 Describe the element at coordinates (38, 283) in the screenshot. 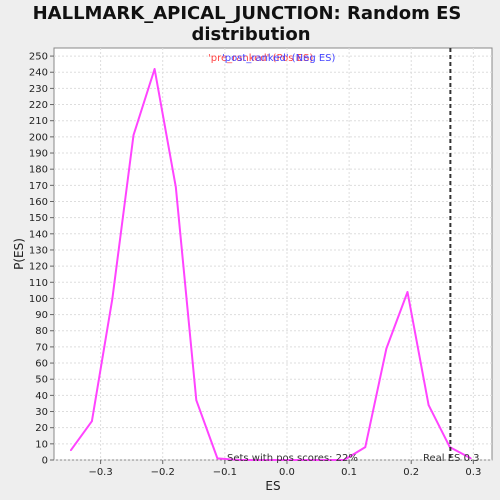

I see `y-tick-label: 110` at that location.